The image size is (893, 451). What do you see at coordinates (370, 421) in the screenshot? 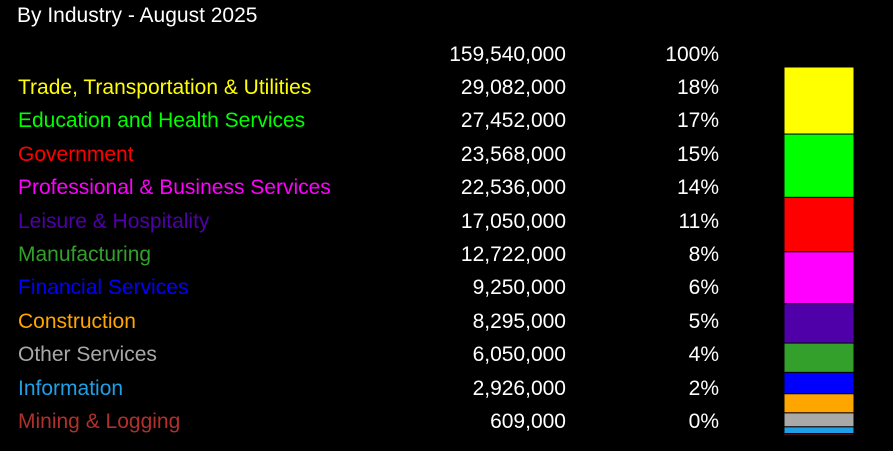
I see `industry-row: Mining & Logging 609,000 0%` at bounding box center [370, 421].